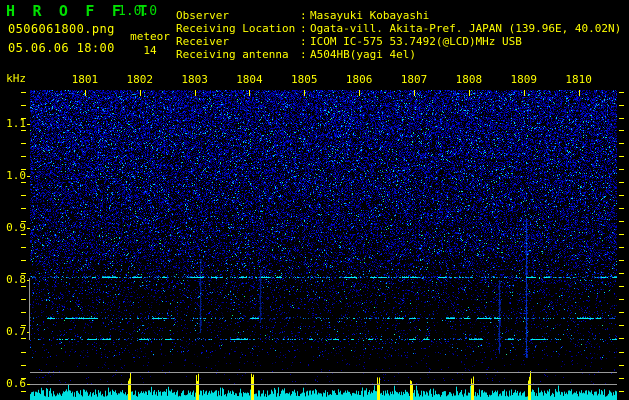 The width and height of the screenshot is (629, 400). What do you see at coordinates (359, 79) in the screenshot?
I see `x-axis-tick-label: 1806` at bounding box center [359, 79].